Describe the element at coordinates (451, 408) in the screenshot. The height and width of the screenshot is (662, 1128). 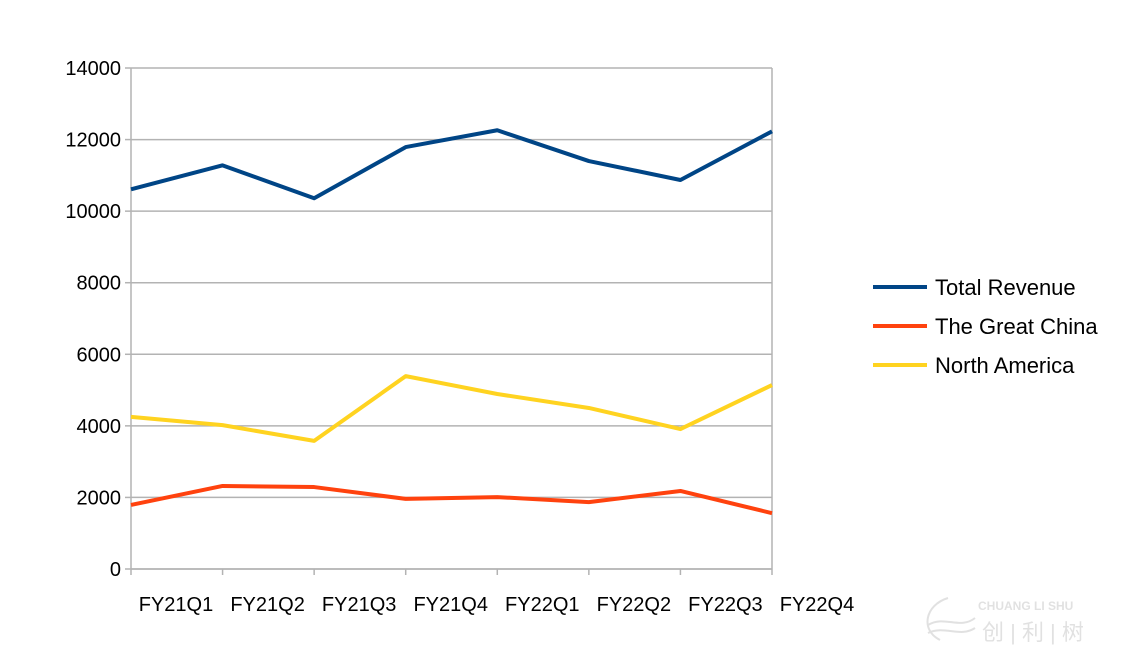
I see `series-line-north-america` at that location.